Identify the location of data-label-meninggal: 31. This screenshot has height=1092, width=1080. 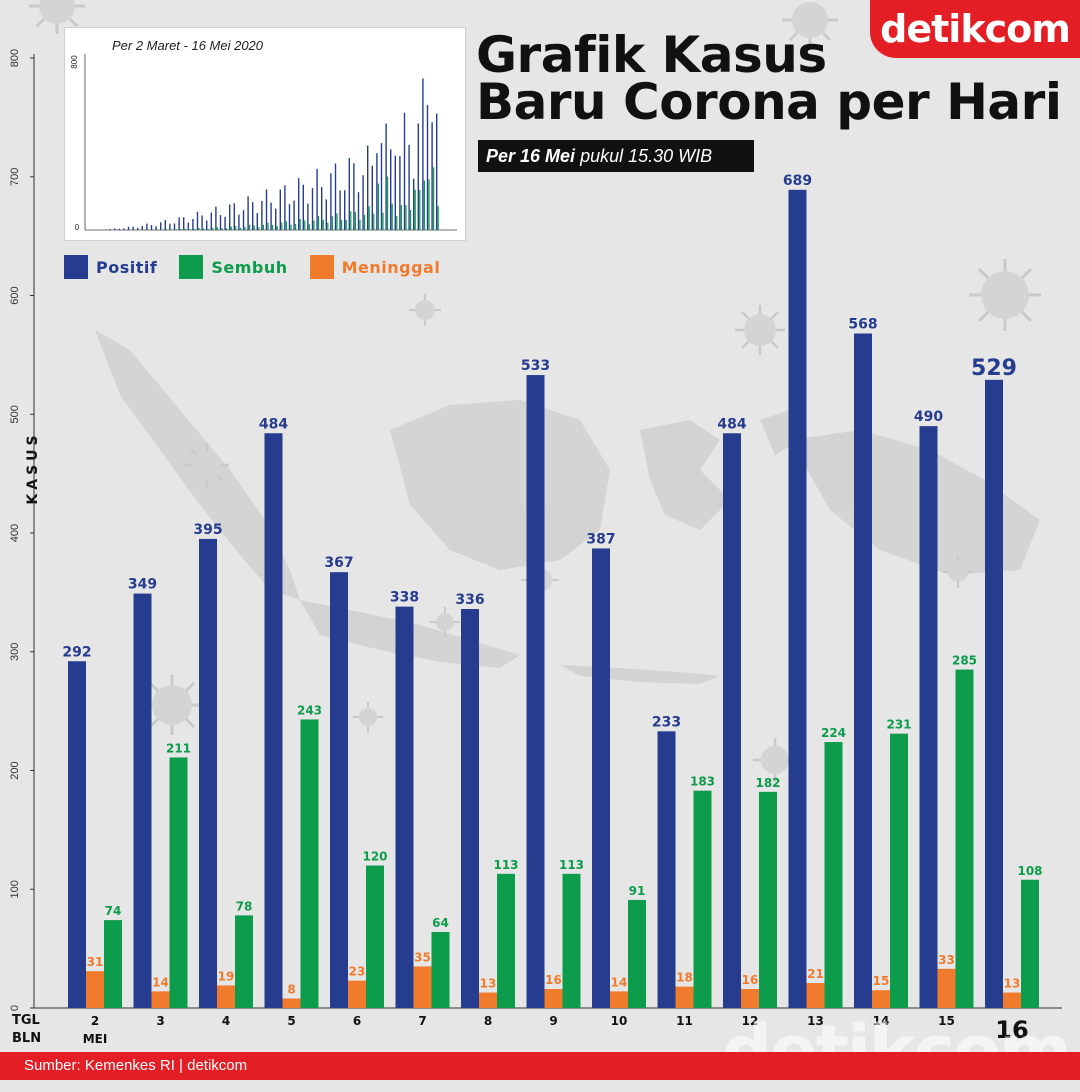
(95, 962).